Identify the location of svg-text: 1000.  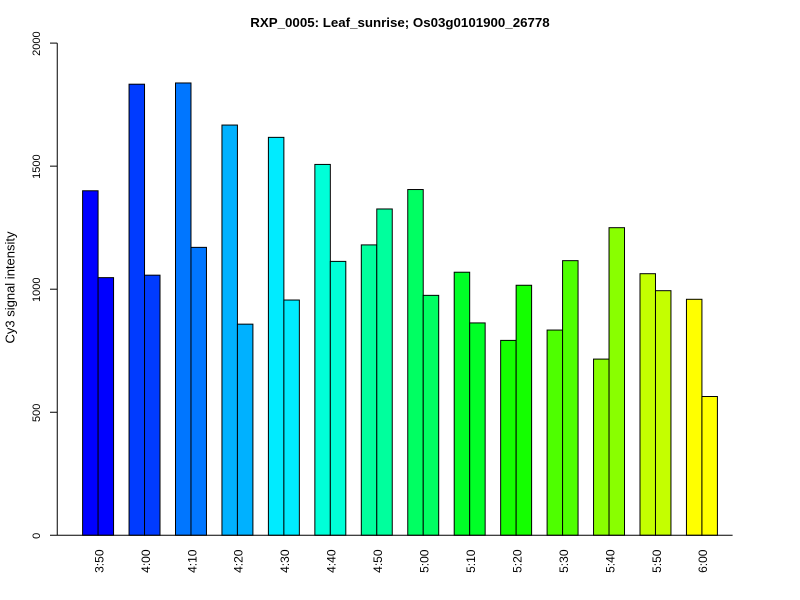
(37, 289).